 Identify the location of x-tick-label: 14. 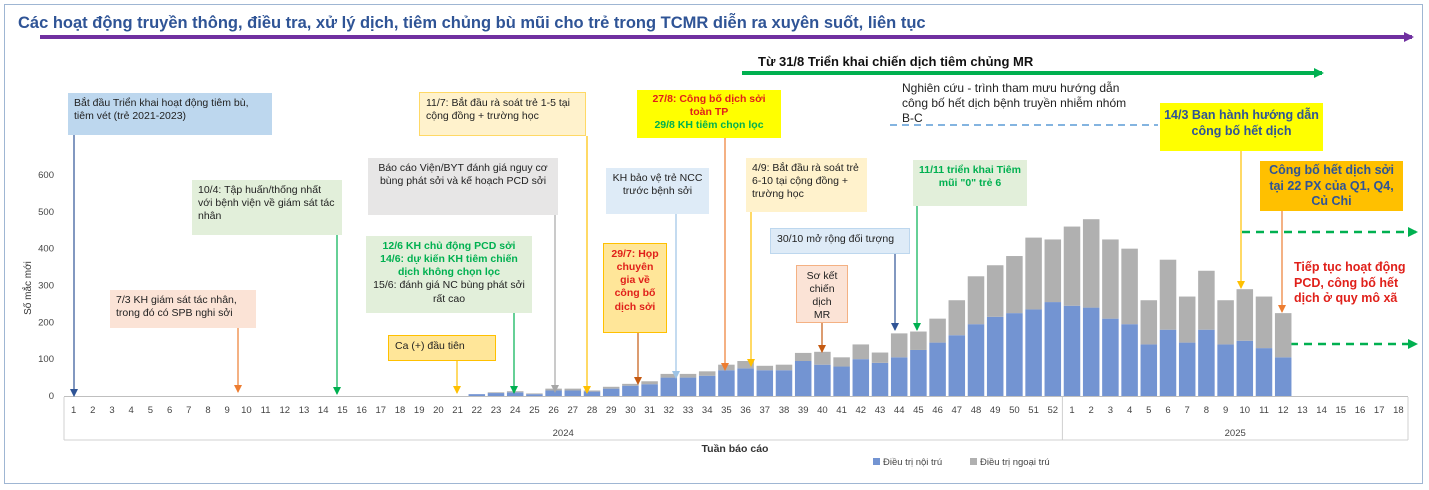
(1321, 410).